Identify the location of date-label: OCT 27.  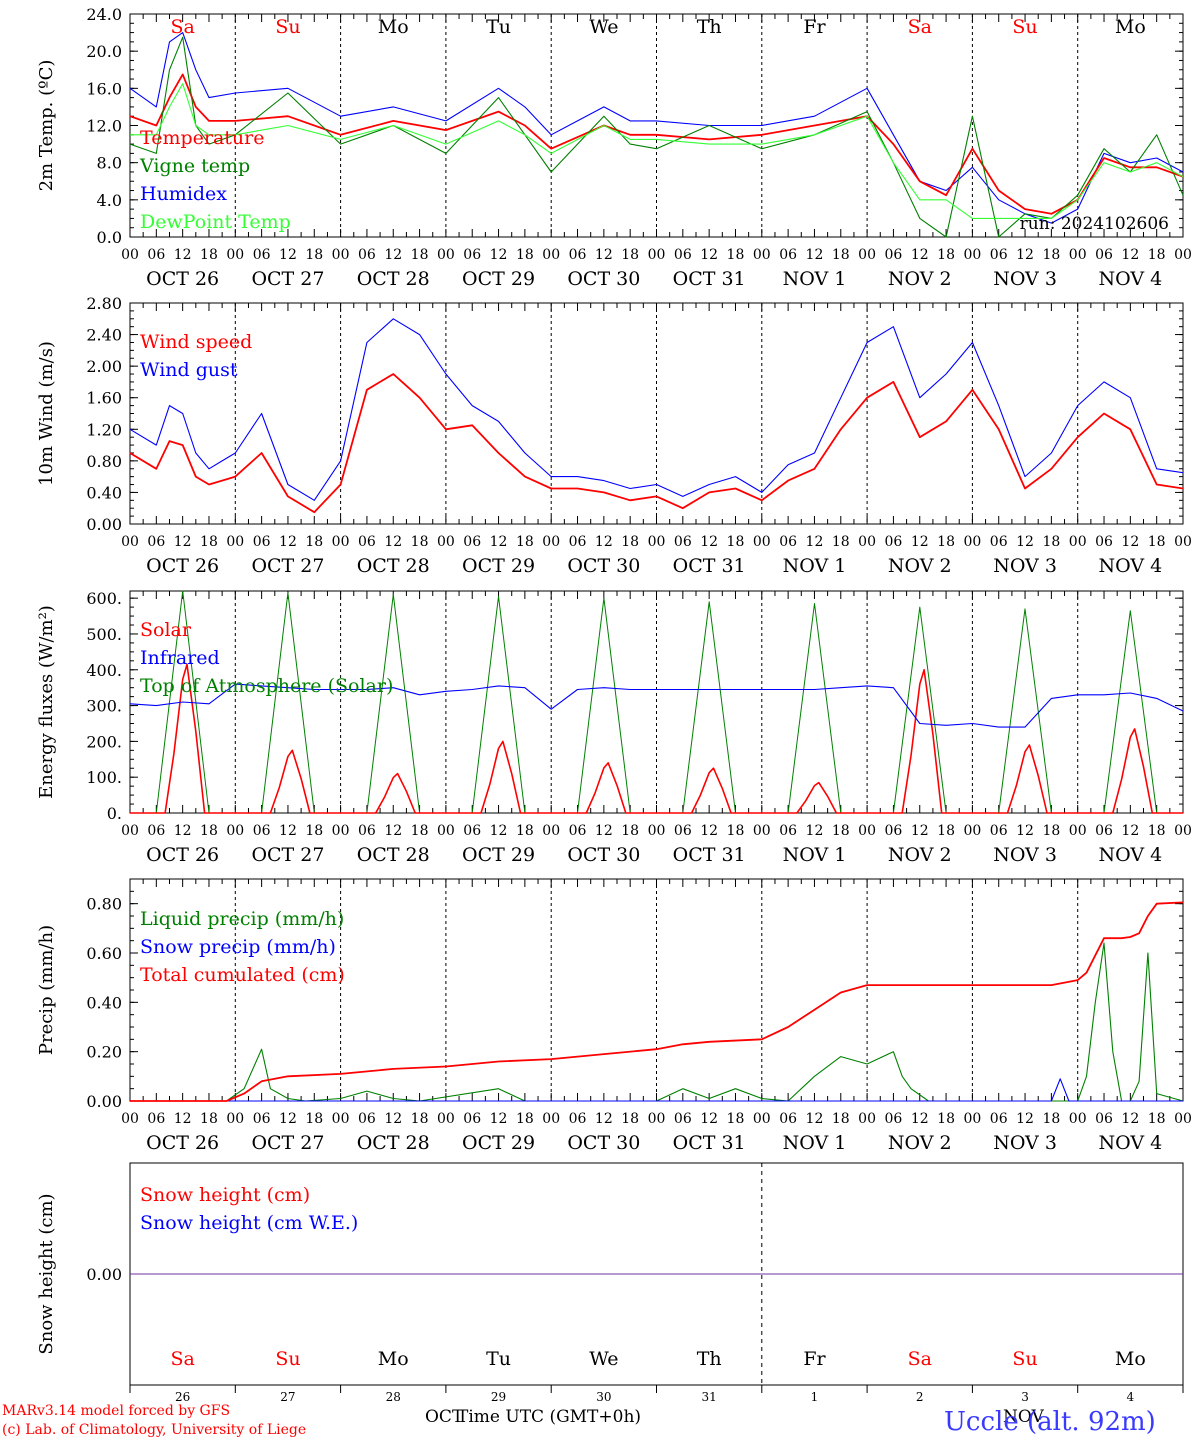
(287, 279).